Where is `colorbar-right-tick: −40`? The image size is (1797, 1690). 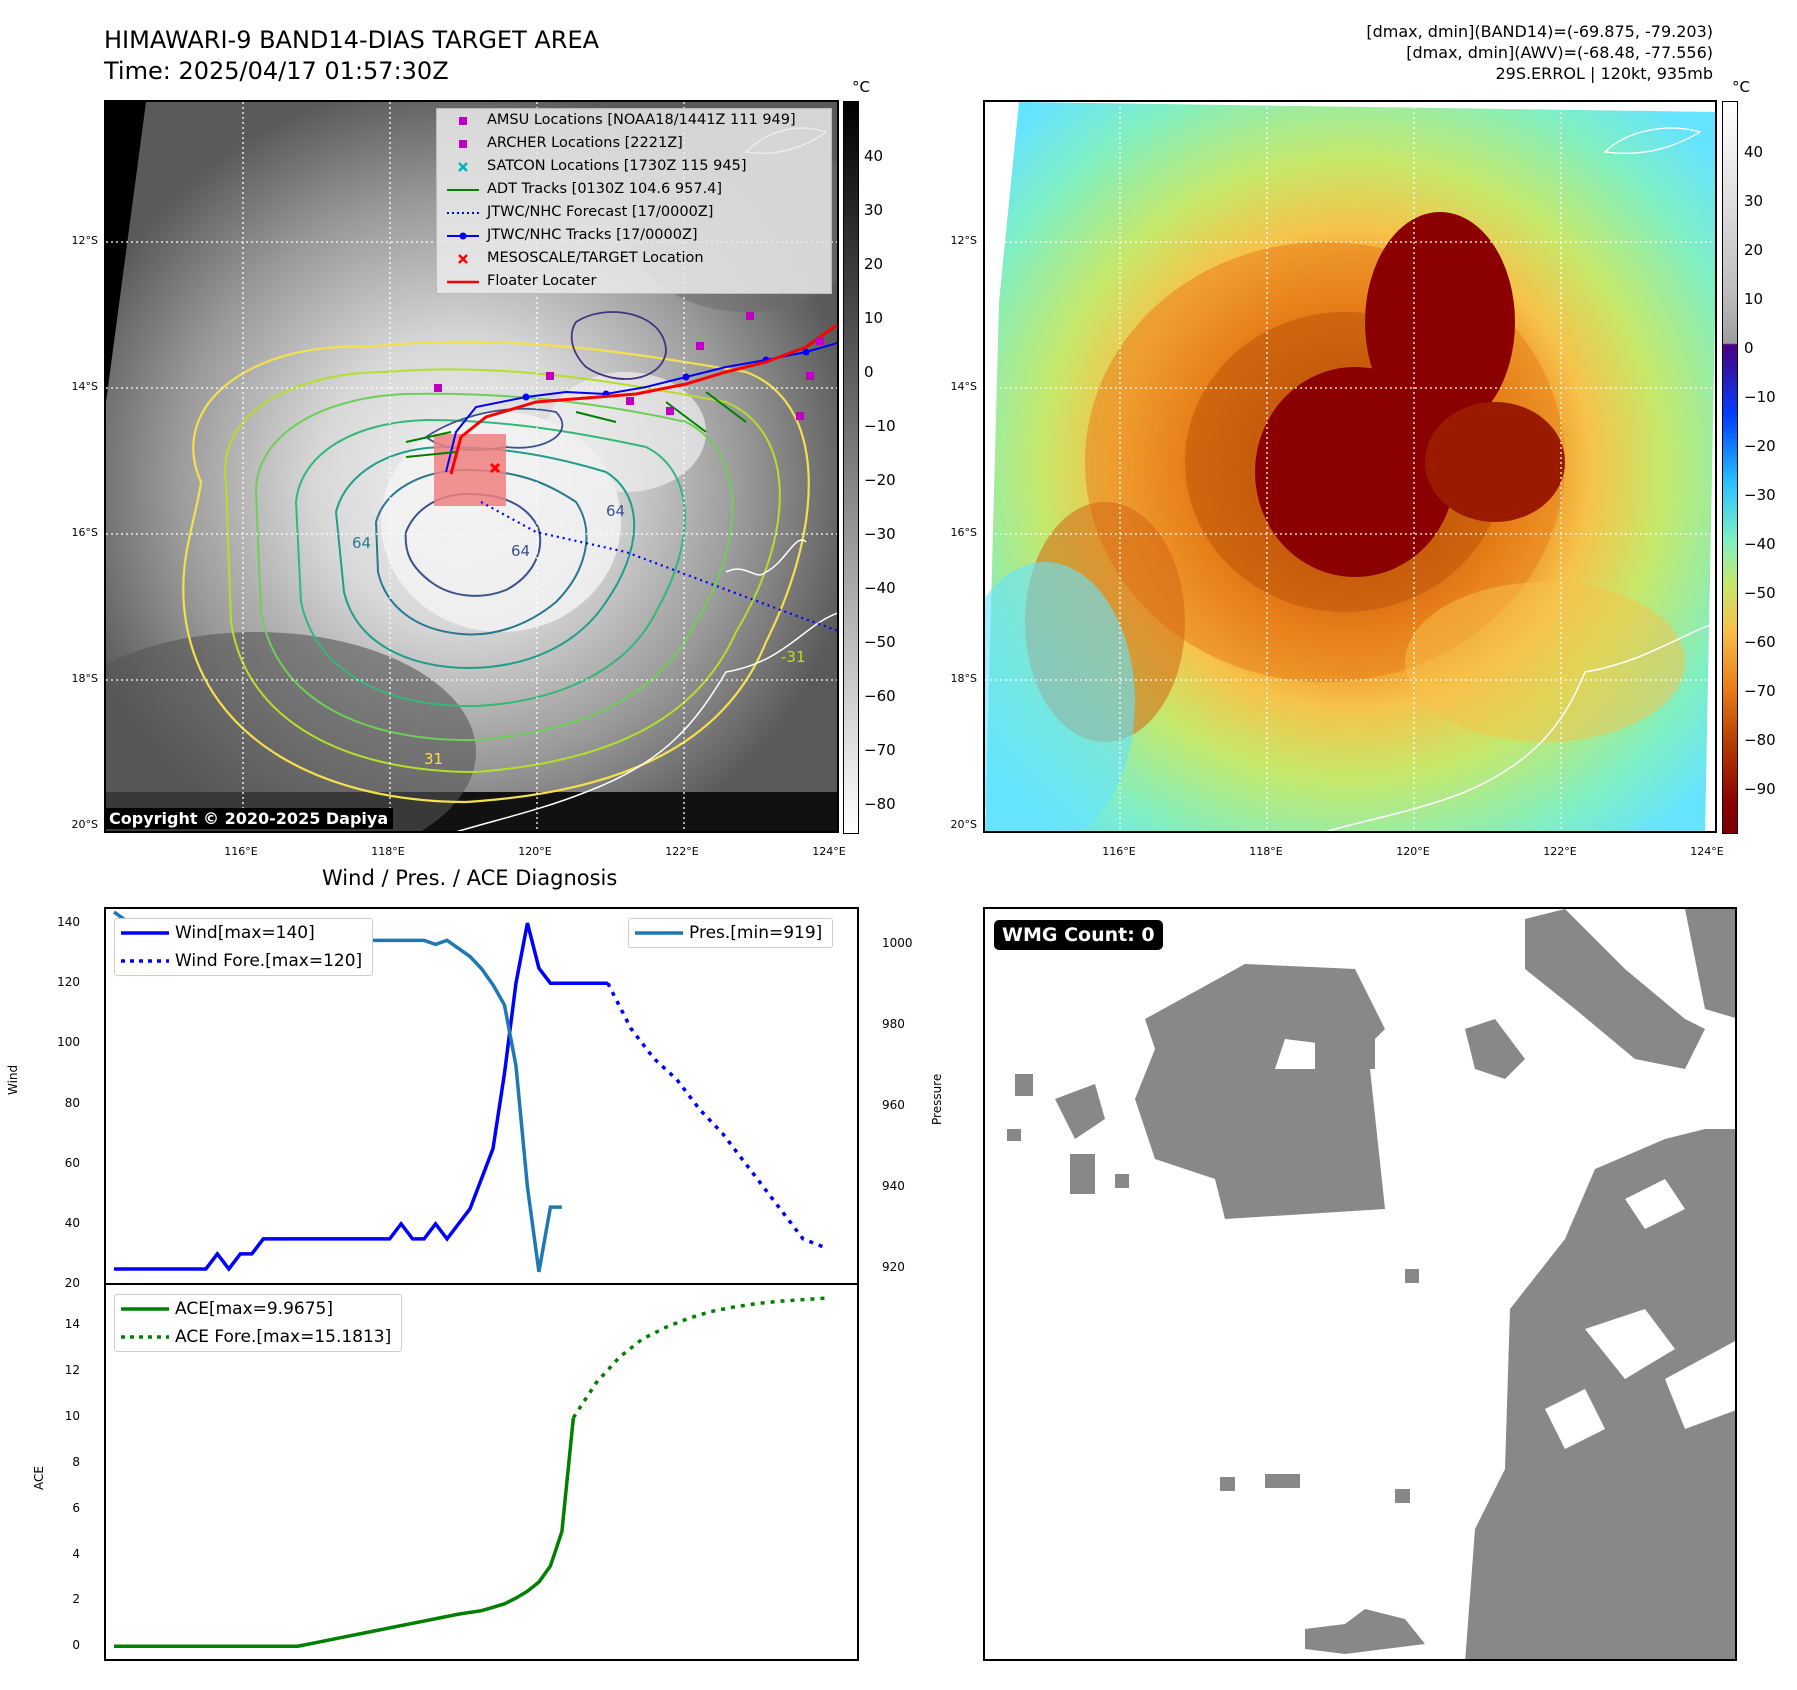
colorbar-right-tick: −40 is located at coordinates (1760, 544).